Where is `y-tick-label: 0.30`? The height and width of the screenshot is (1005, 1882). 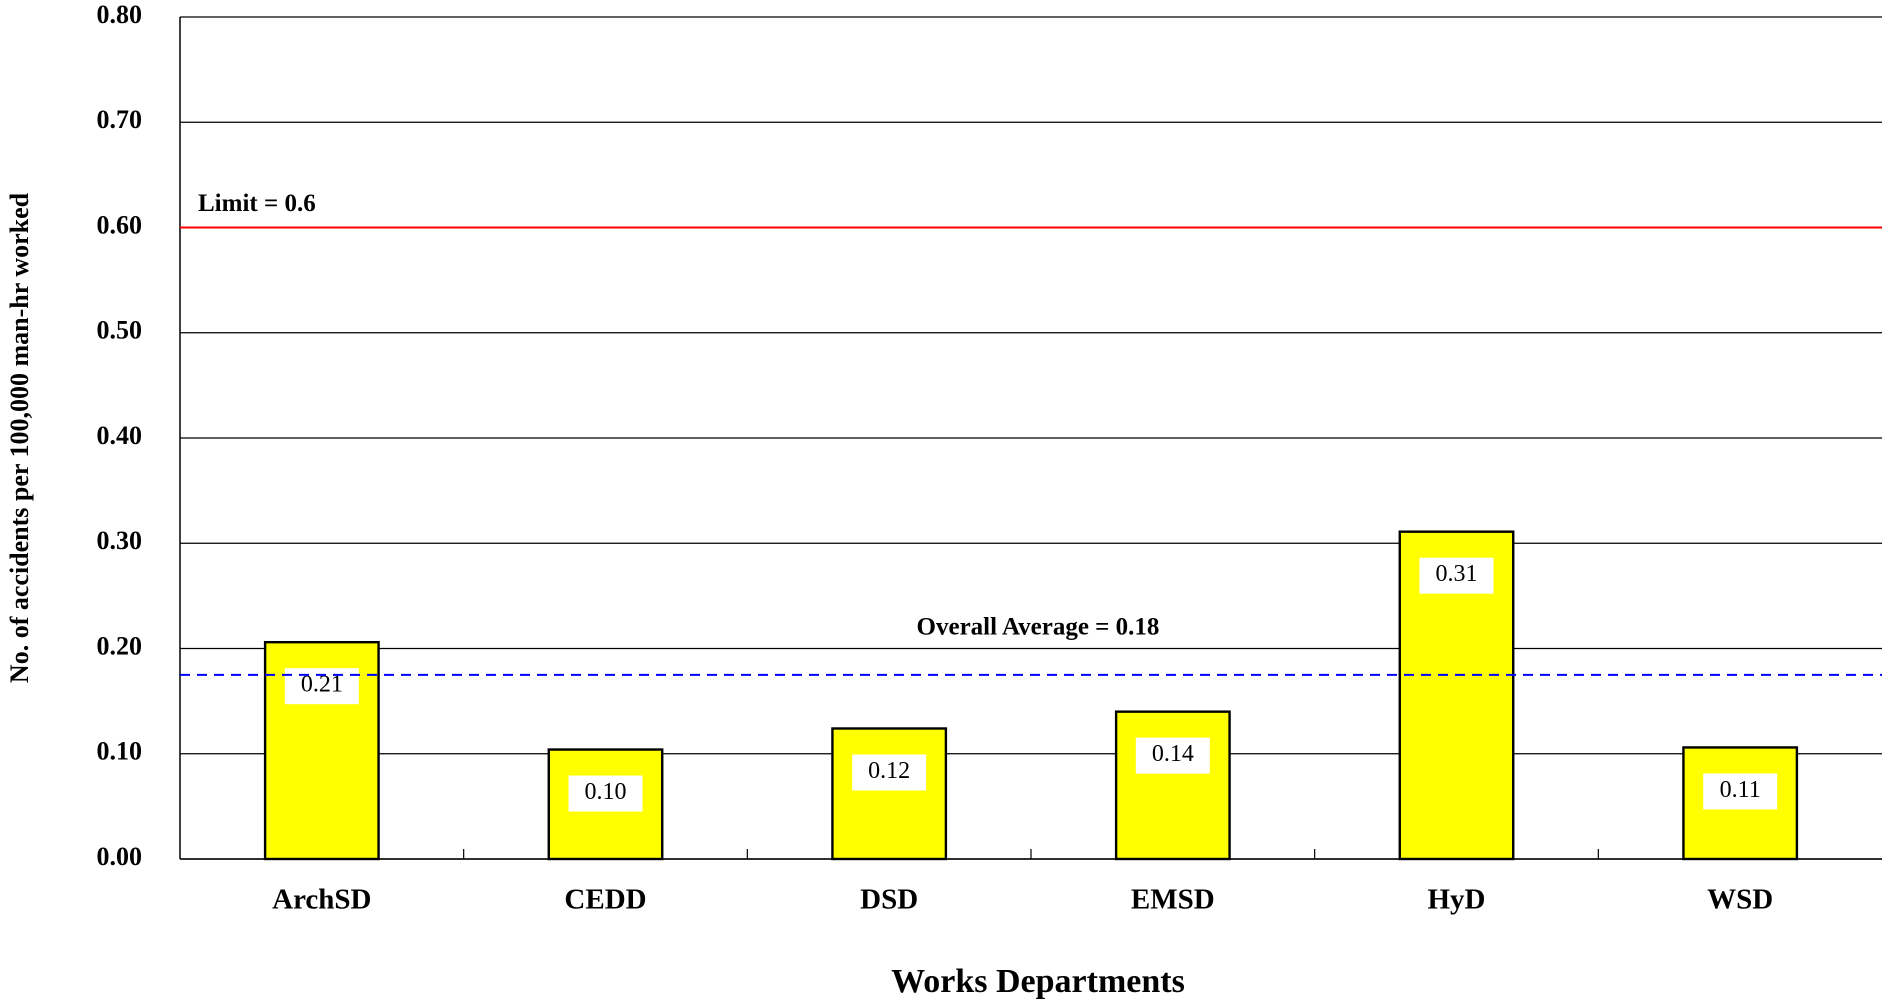
y-tick-label: 0.30 is located at coordinates (120, 540).